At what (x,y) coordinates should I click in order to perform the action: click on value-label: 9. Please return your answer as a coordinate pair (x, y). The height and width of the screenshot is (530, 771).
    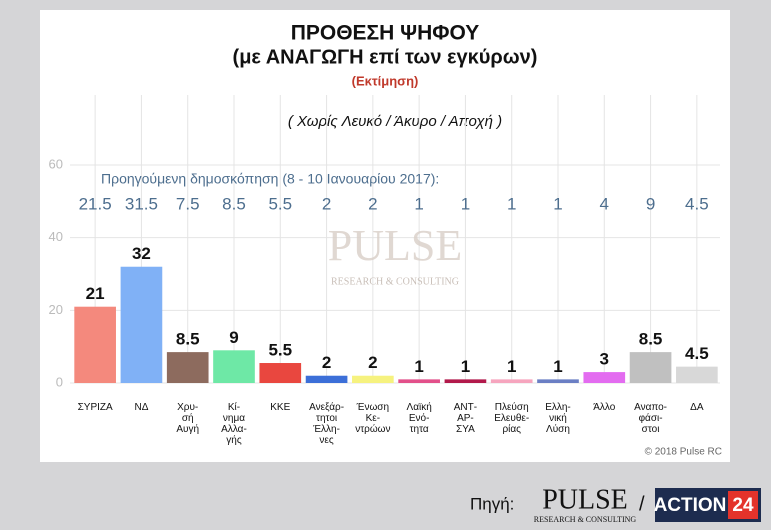
    Looking at the image, I should click on (233, 337).